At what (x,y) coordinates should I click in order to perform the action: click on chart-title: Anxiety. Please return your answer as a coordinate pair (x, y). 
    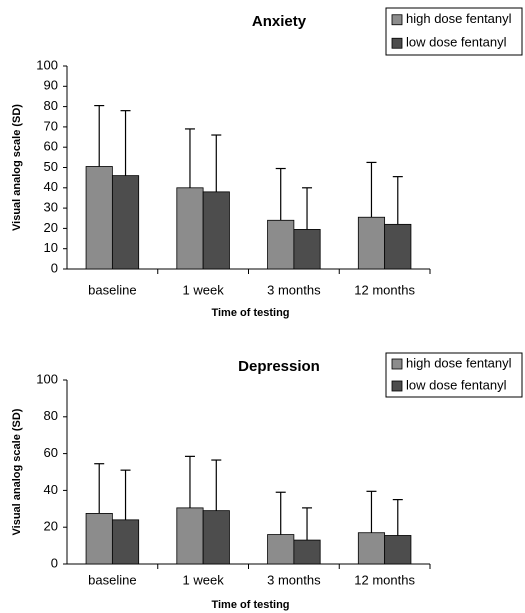
    Looking at the image, I should click on (279, 21).